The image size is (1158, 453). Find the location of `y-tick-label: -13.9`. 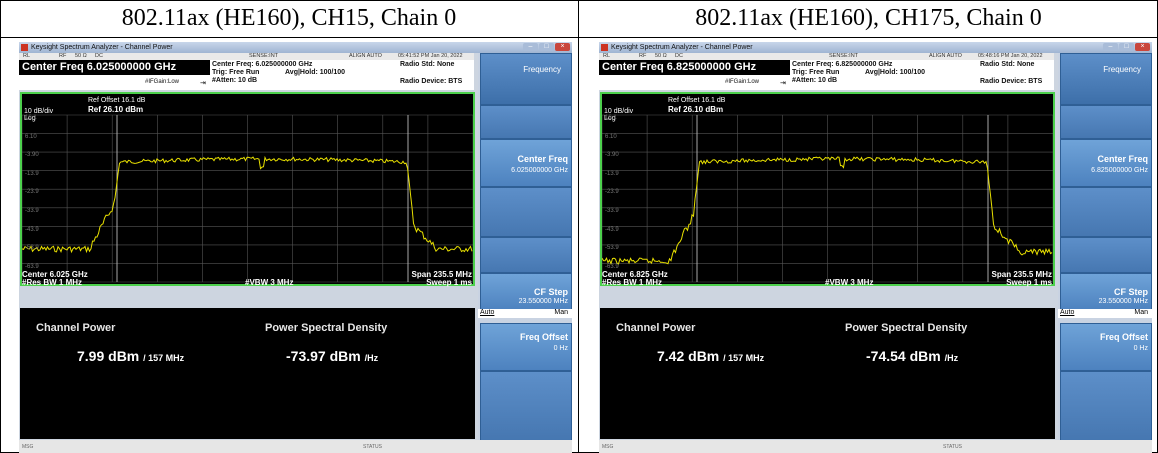

y-tick-label: -13.9 is located at coordinates (32, 173).